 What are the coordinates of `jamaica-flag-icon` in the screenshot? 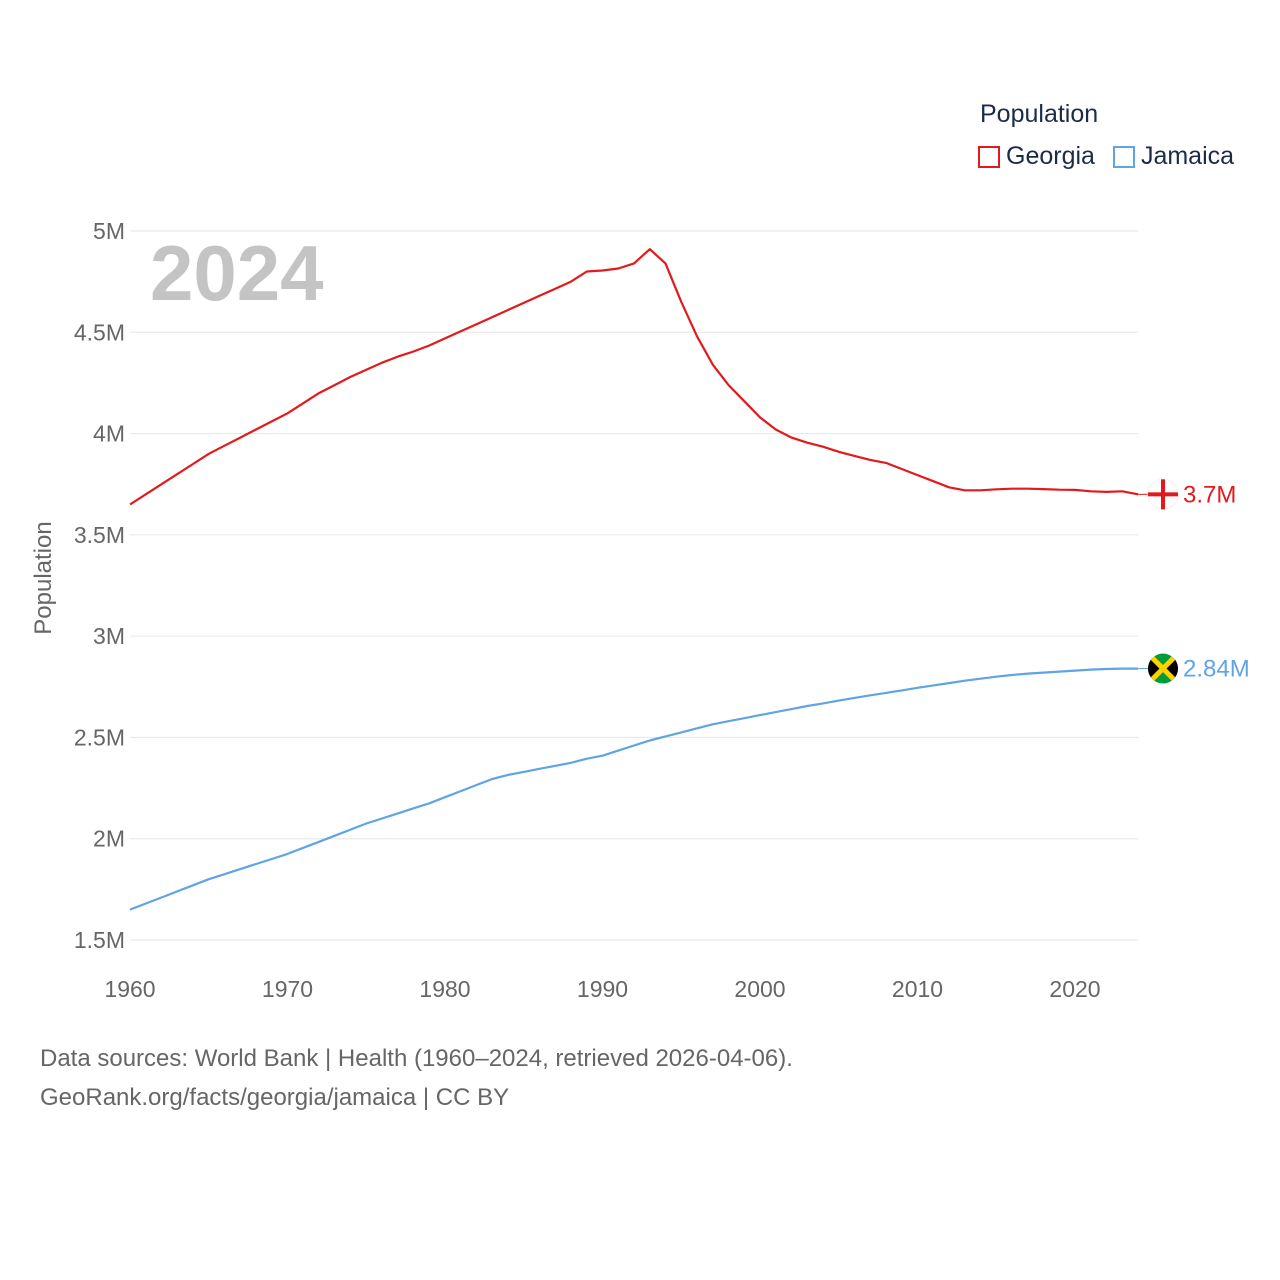 It's located at (1163, 668).